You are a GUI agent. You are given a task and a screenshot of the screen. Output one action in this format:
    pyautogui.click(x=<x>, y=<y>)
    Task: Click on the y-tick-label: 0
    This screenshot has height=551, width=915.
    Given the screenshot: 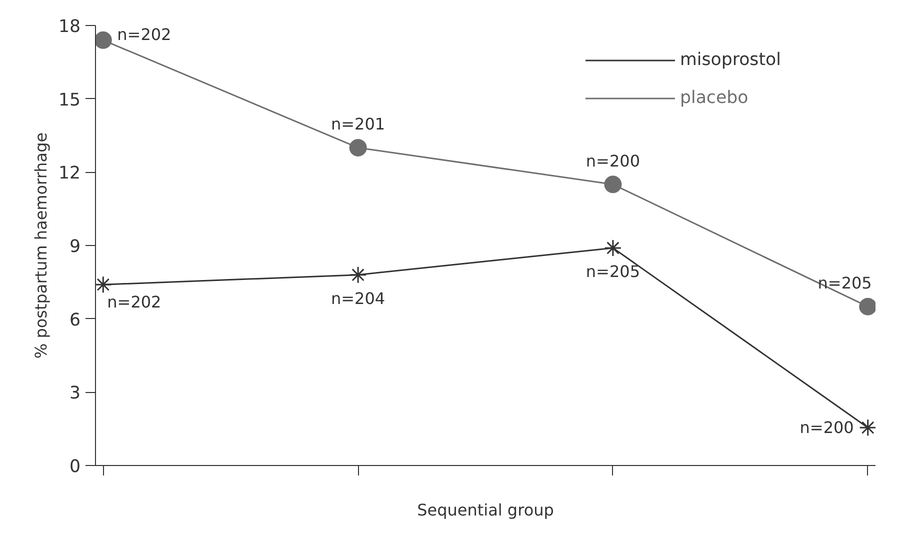 What is the action you would take?
    pyautogui.click(x=75, y=467)
    